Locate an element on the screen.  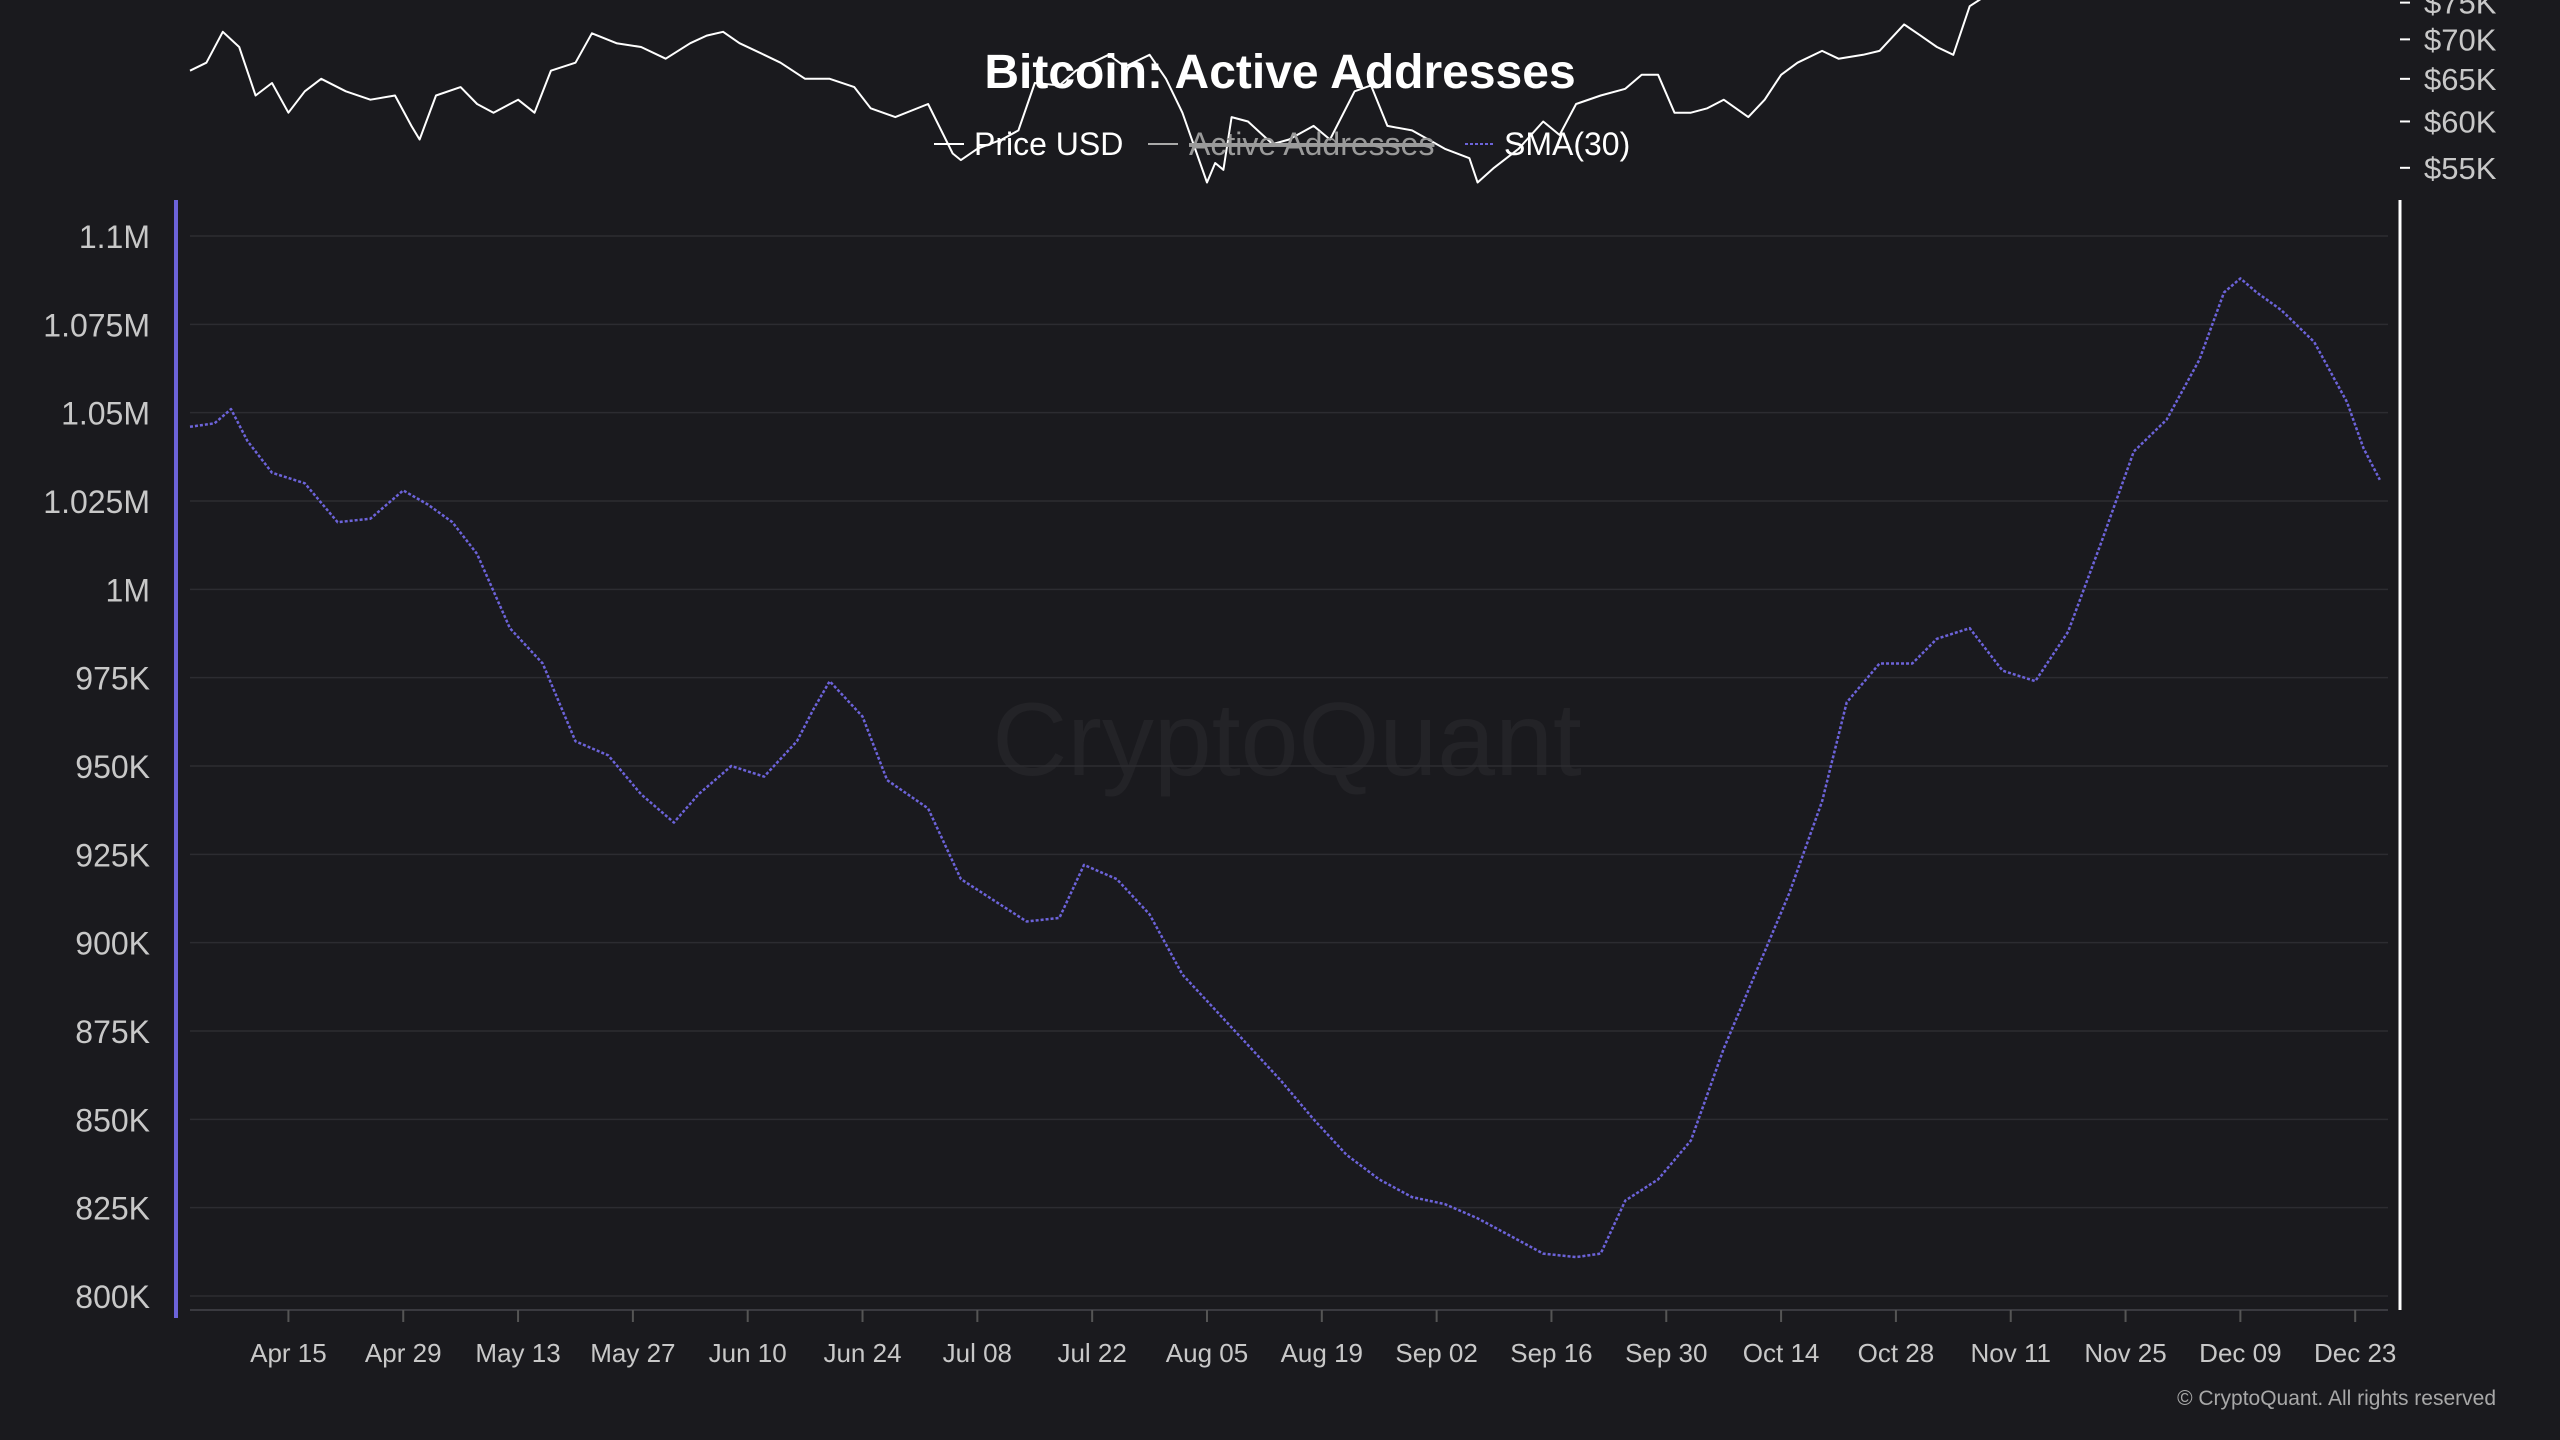
chart-title: Bitcoin: Active Addresses is located at coordinates (1279, 72).